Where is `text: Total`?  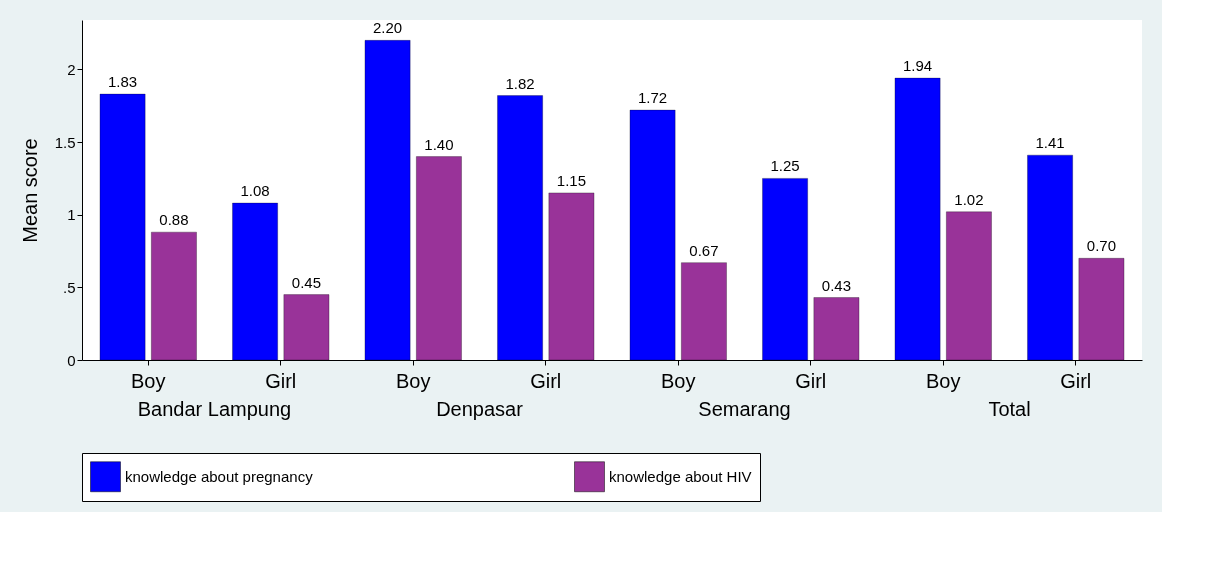 text: Total is located at coordinates (1009, 409).